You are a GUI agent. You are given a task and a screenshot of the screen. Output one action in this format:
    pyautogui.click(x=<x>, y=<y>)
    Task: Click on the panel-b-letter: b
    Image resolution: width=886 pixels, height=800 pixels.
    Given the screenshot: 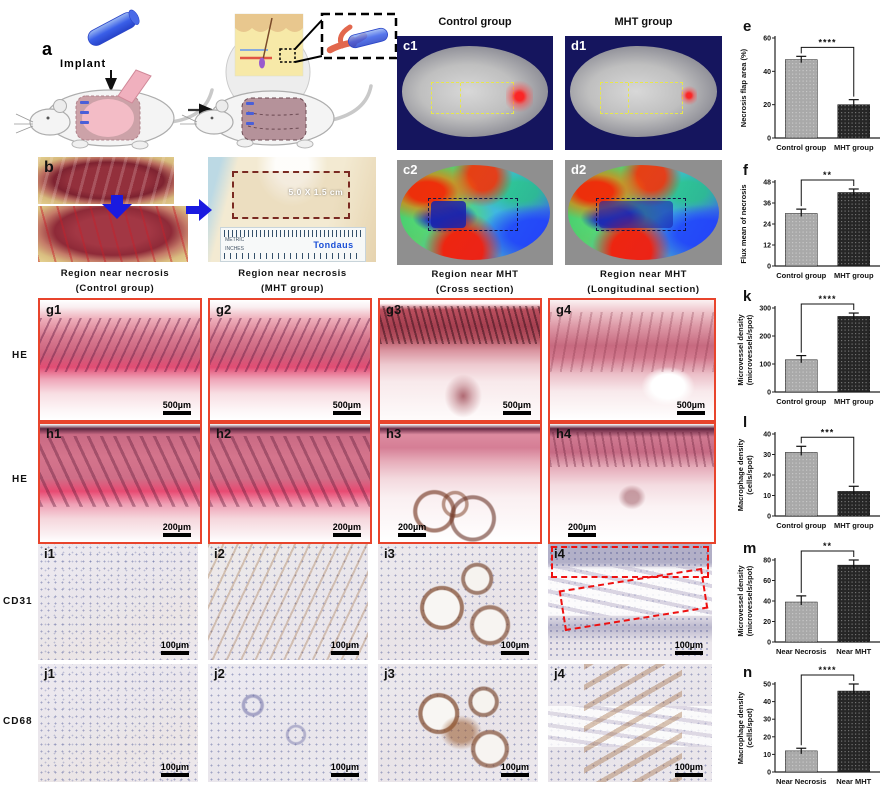 What is the action you would take?
    pyautogui.click(x=49, y=167)
    